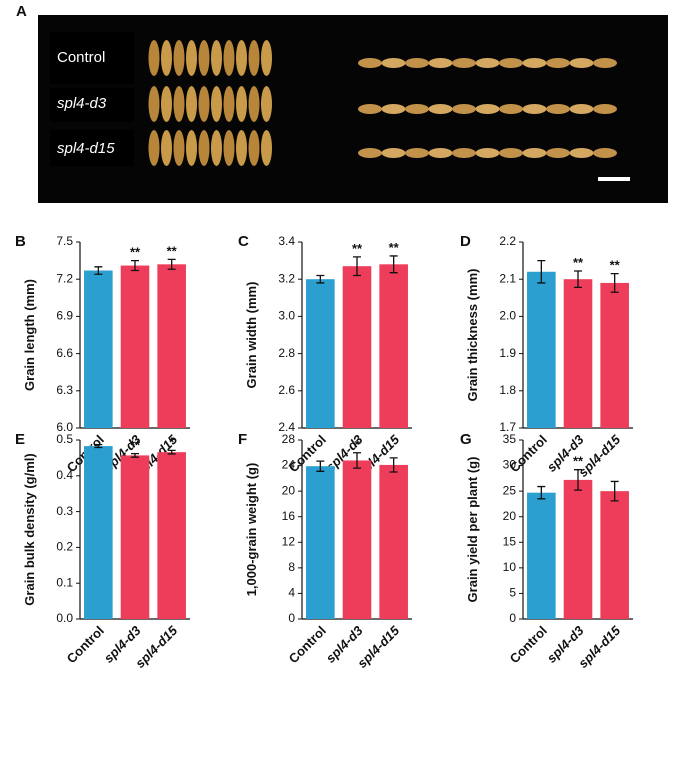 The width and height of the screenshot is (685, 763). What do you see at coordinates (507, 316) in the screenshot?
I see `y-tick-label: 2.0` at bounding box center [507, 316].